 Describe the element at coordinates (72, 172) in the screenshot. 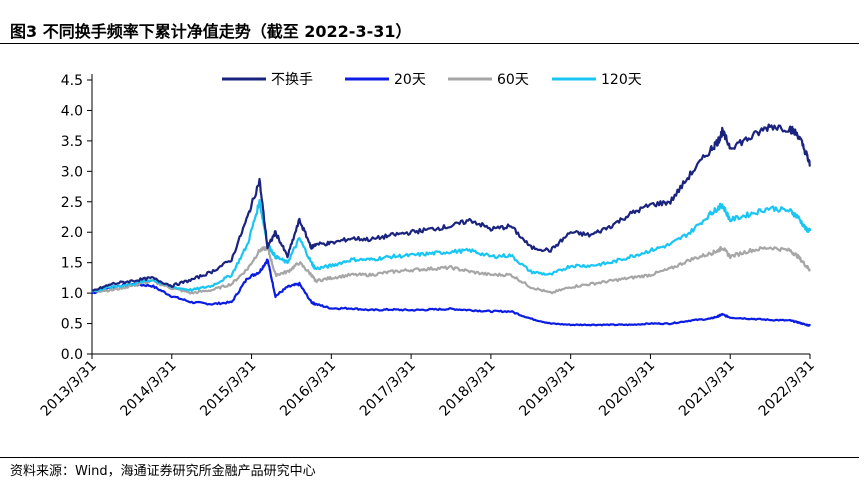

I see `y-tick-label: 3.0` at that location.